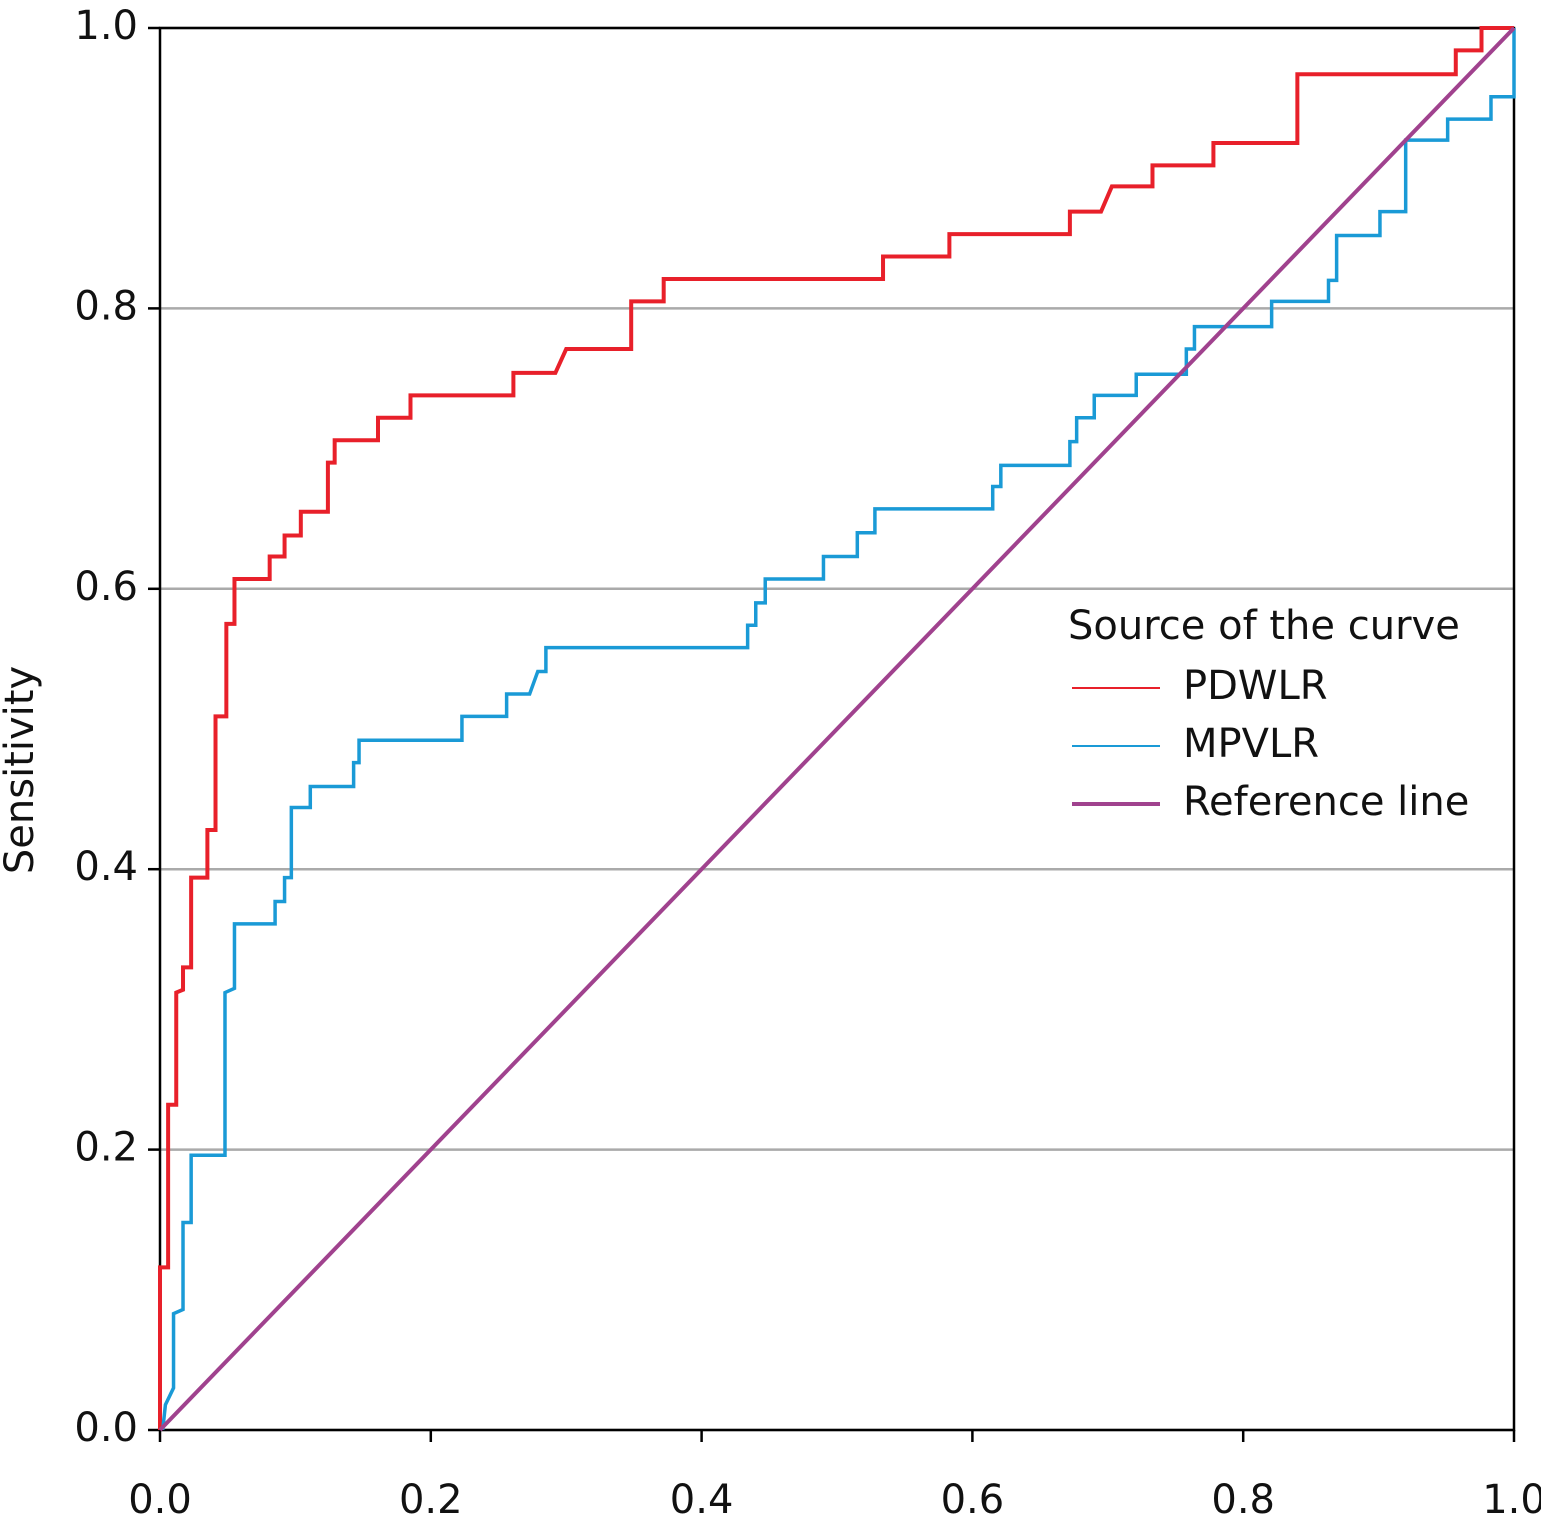 This screenshot has height=1522, width=1541. What do you see at coordinates (1243, 1499) in the screenshot?
I see `x-tick-label: 0.8` at bounding box center [1243, 1499].